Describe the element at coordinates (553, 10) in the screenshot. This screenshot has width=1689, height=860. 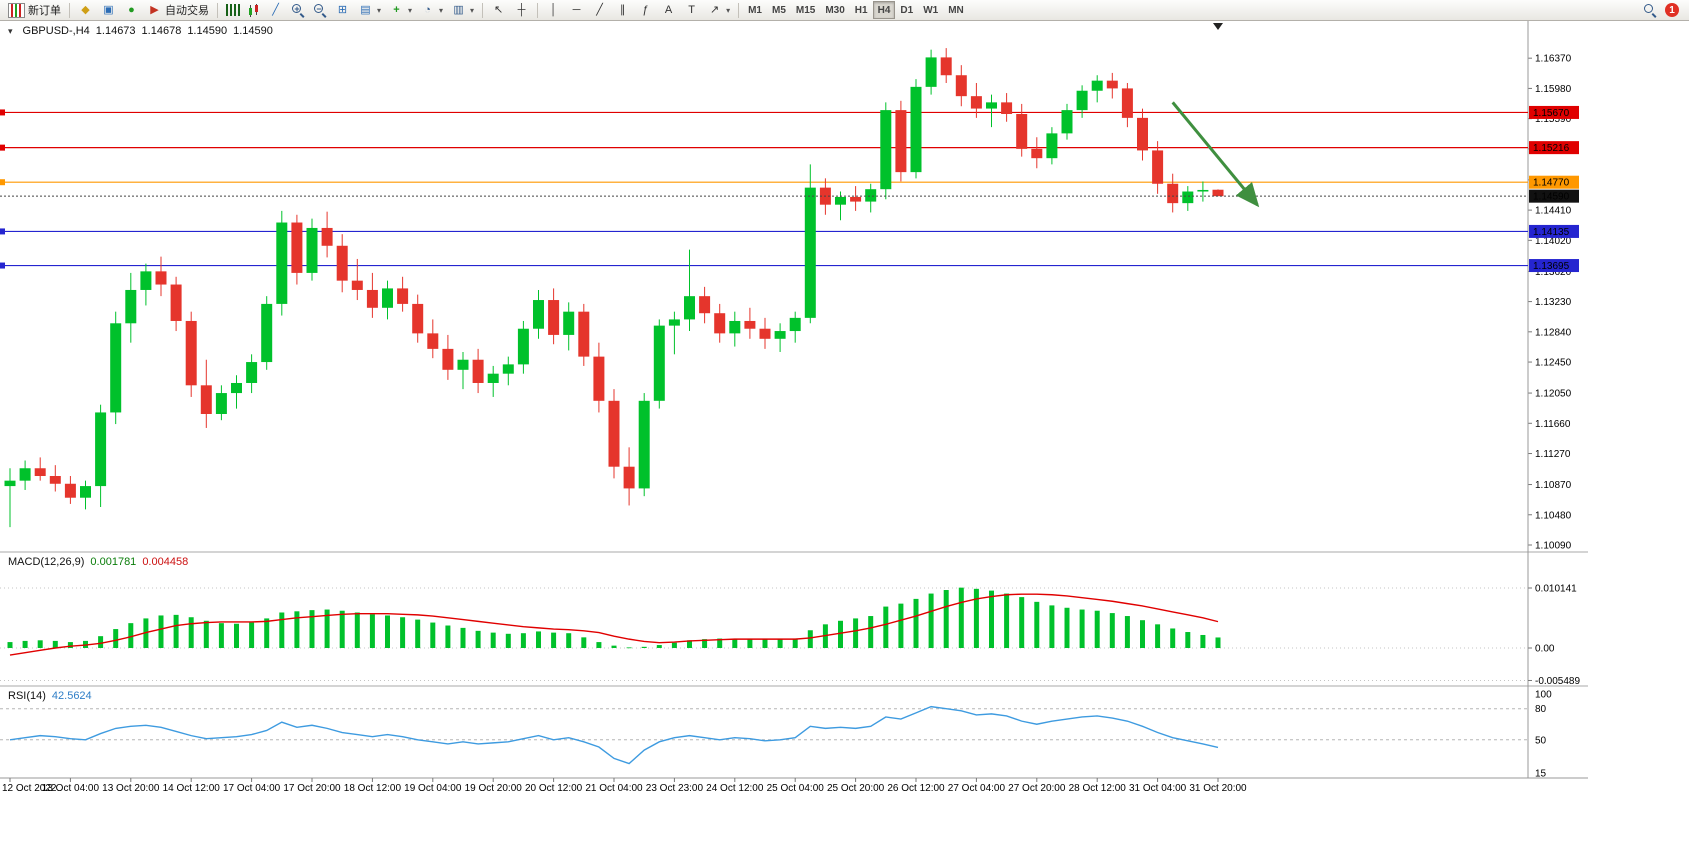
I see `vertical-line-tool-button: │` at that location.